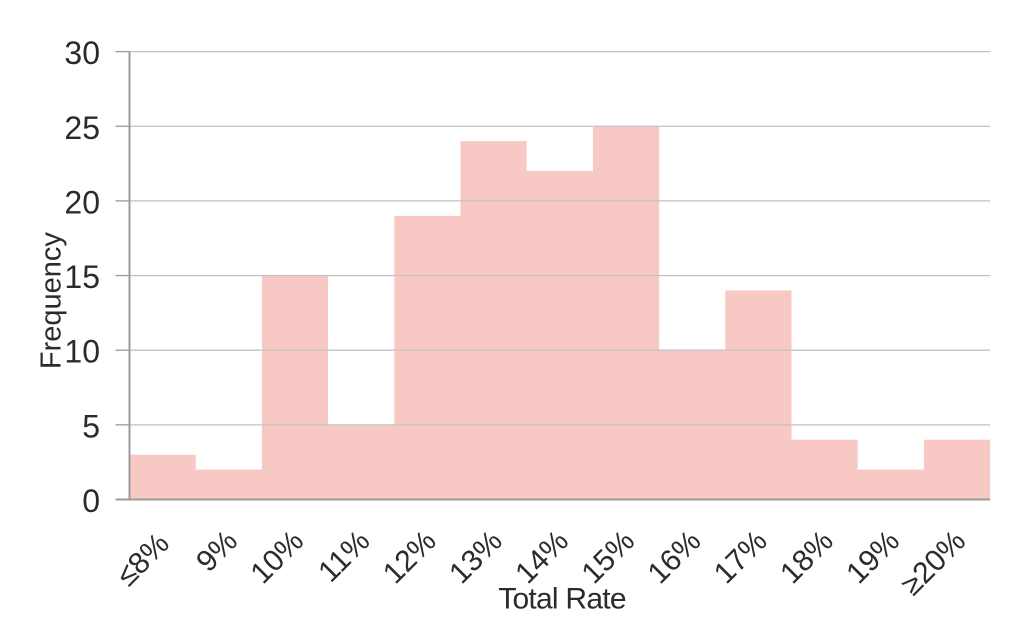  What do you see at coordinates (82, 128) in the screenshot?
I see `svg-text: 25` at bounding box center [82, 128].